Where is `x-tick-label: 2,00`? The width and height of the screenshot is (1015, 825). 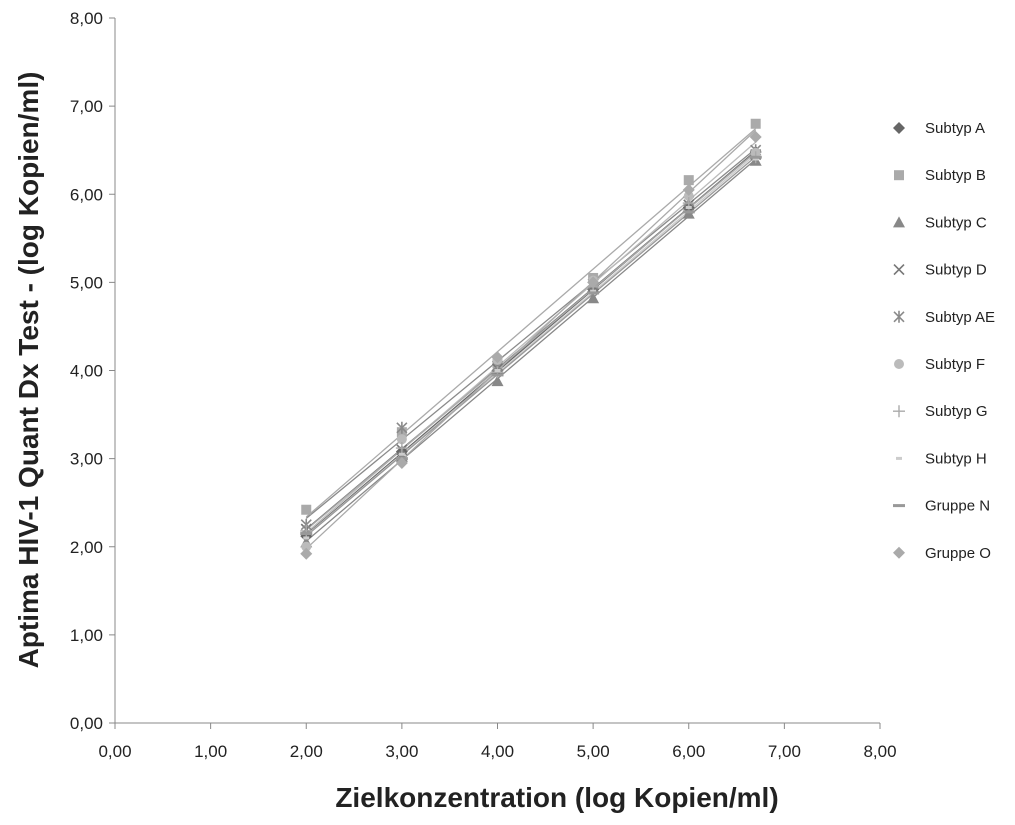
x-tick-label: 2,00 is located at coordinates (306, 751).